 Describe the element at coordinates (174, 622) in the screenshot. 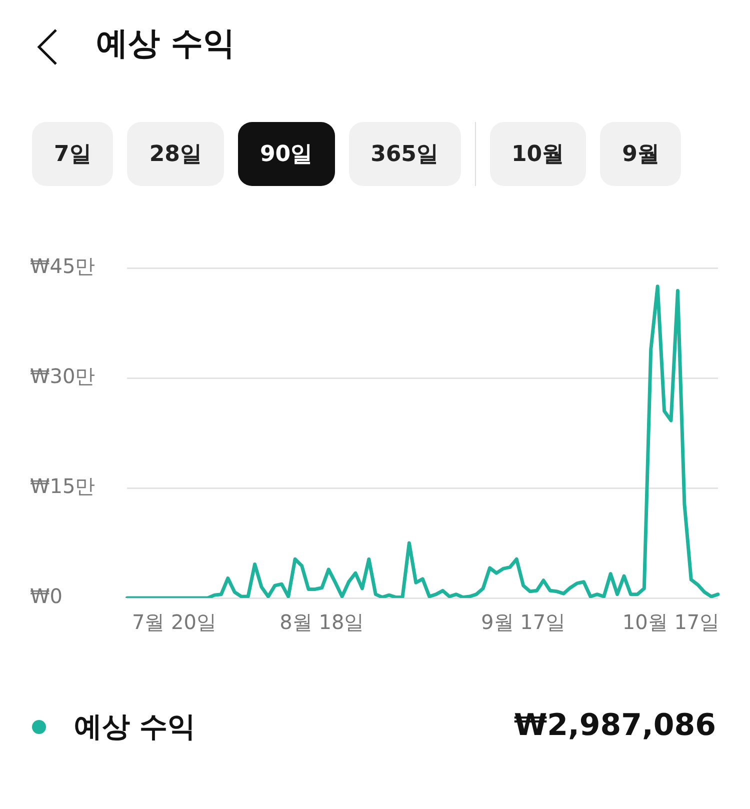

I see `x-tick-label: 7월 20일` at that location.